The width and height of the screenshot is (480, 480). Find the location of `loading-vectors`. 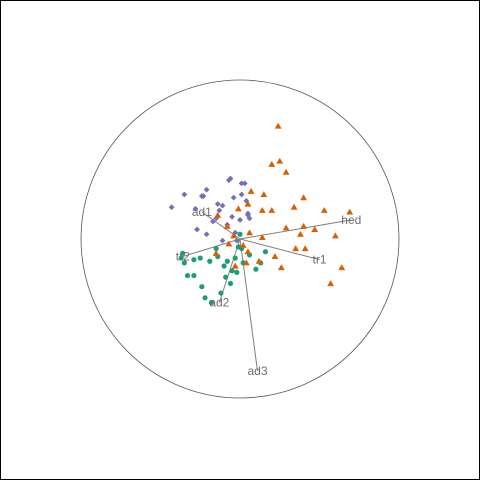

loading-vectors is located at coordinates (267, 291).